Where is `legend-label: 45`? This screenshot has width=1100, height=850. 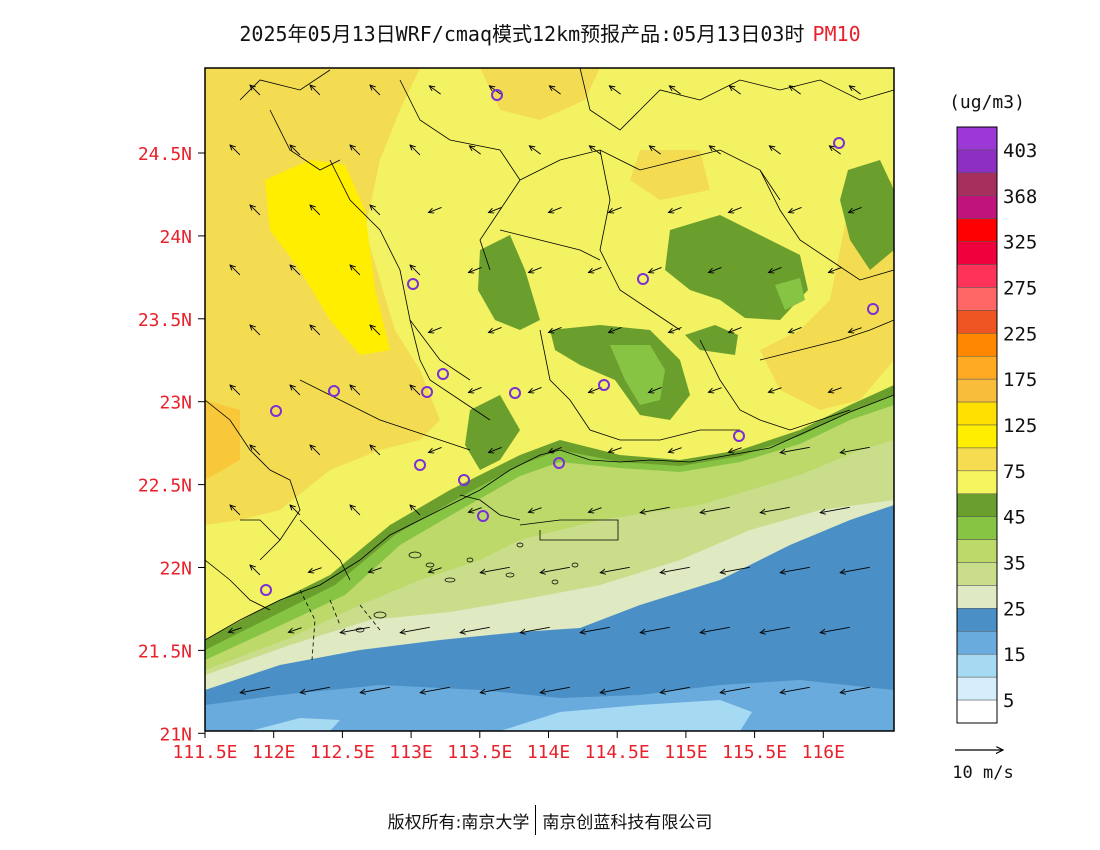
legend-label: 45 is located at coordinates (1014, 518).